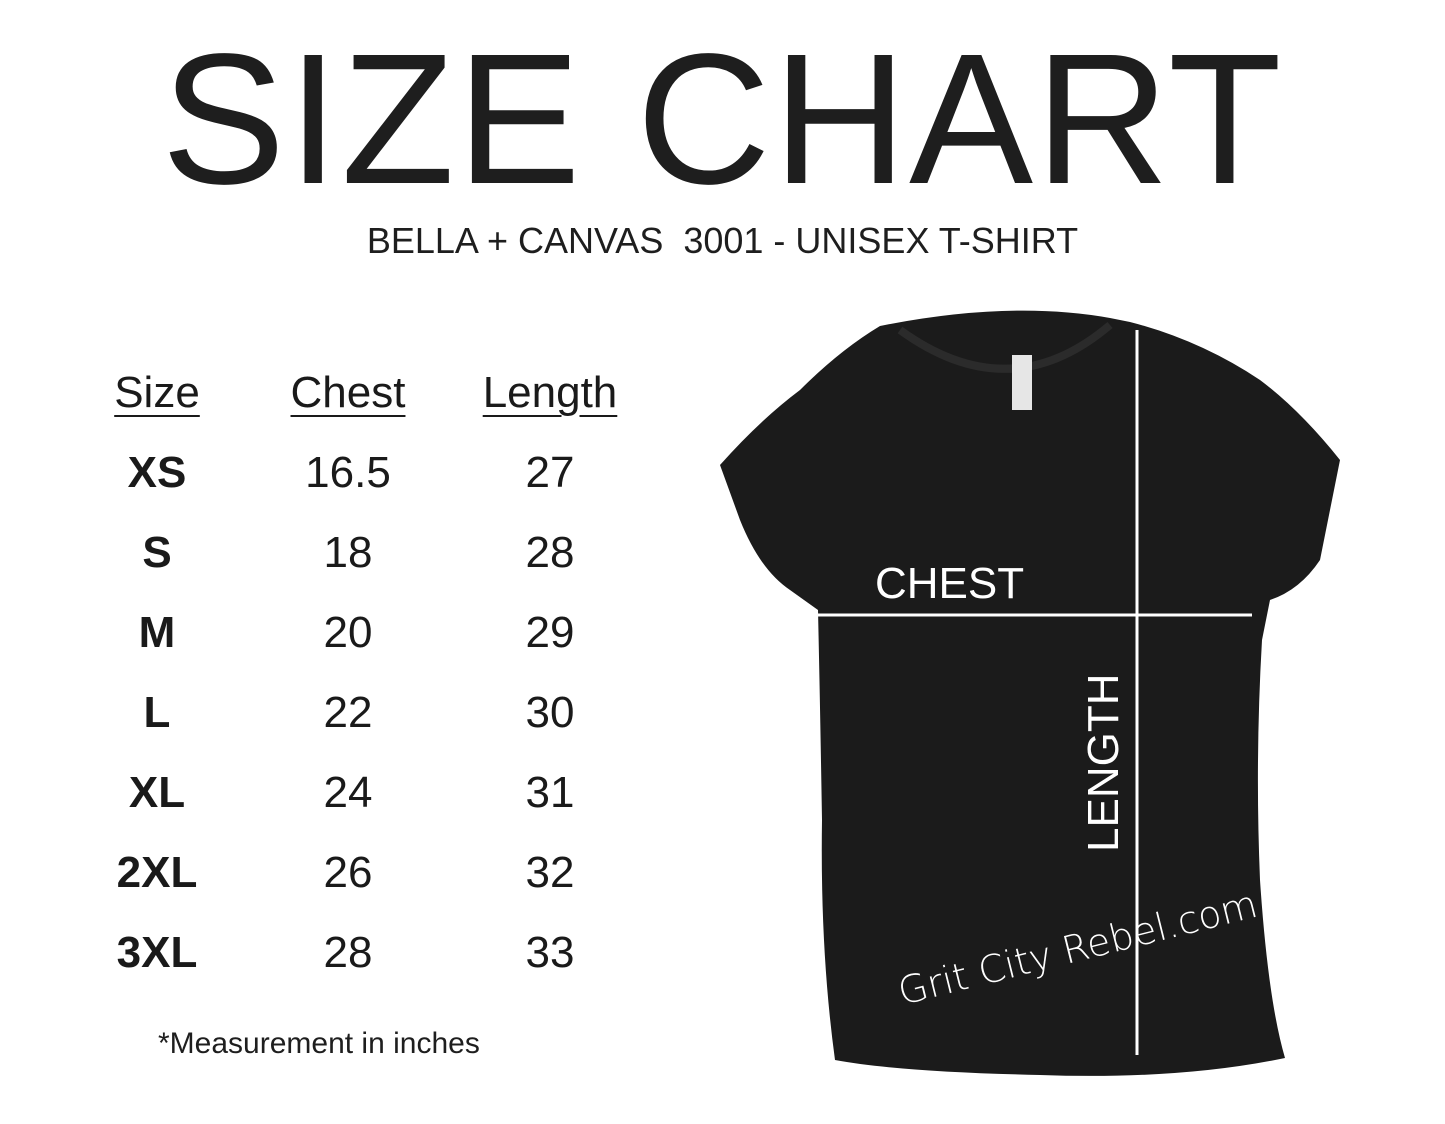 The width and height of the screenshot is (1445, 1124). I want to click on shirt-tag, so click(1022, 382).